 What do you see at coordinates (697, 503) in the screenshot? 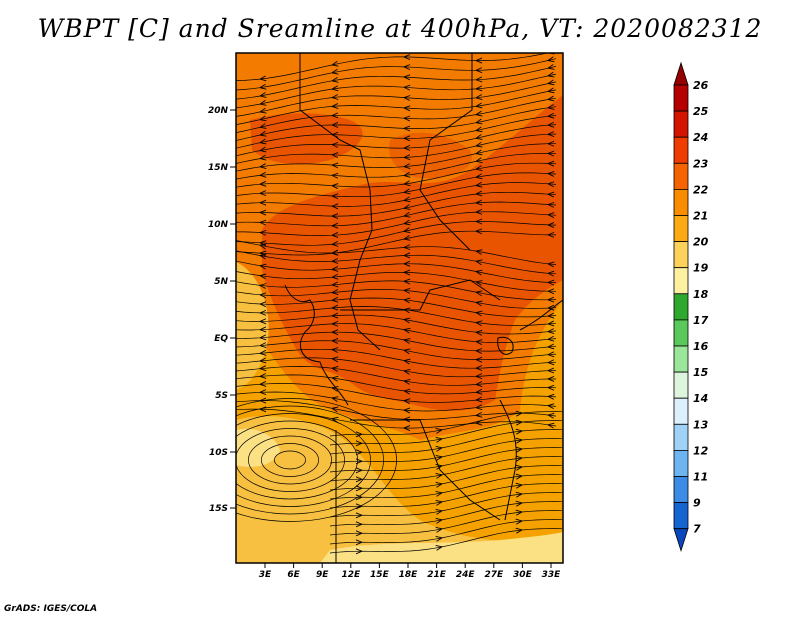
I see `colorbar-label: 9` at bounding box center [697, 503].